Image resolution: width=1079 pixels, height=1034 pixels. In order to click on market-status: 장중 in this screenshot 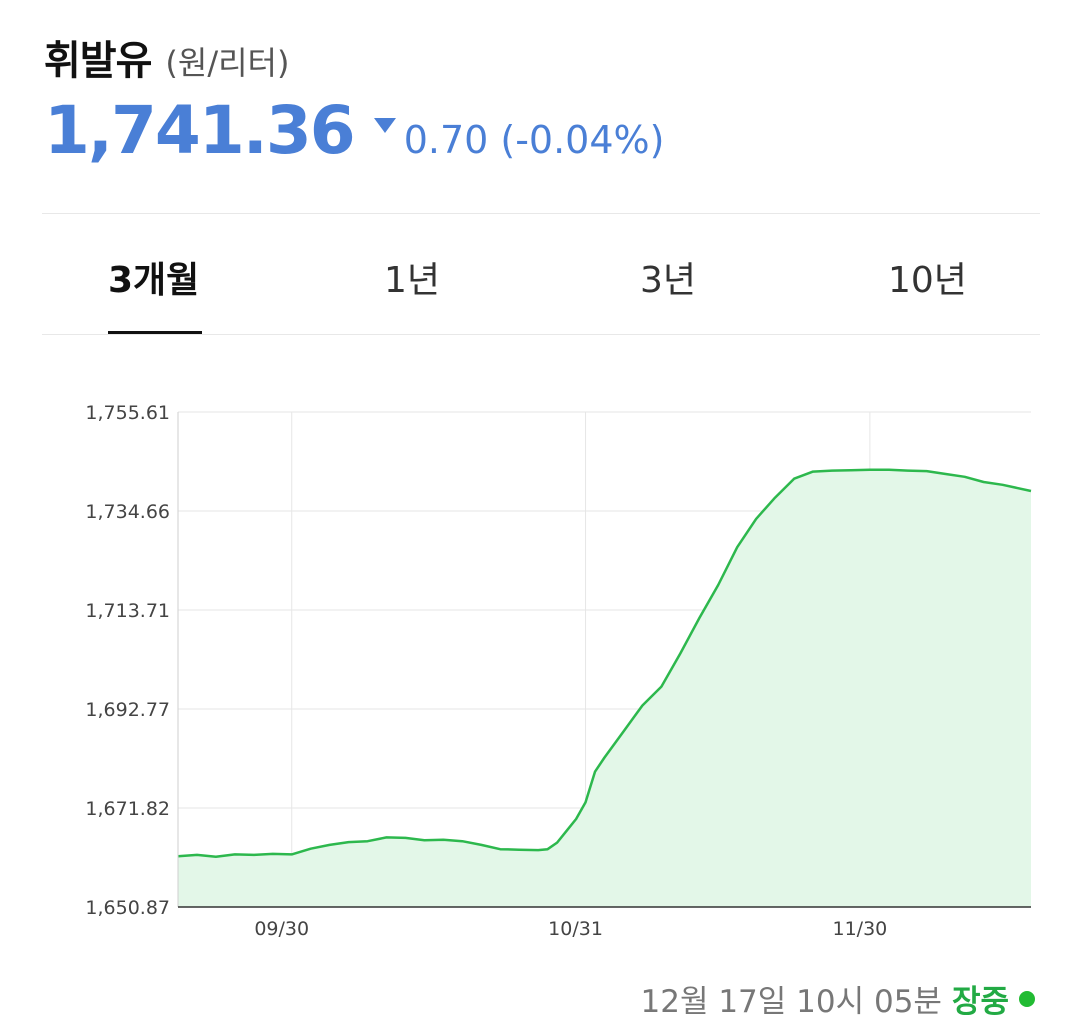, I will do `click(980, 1002)`.